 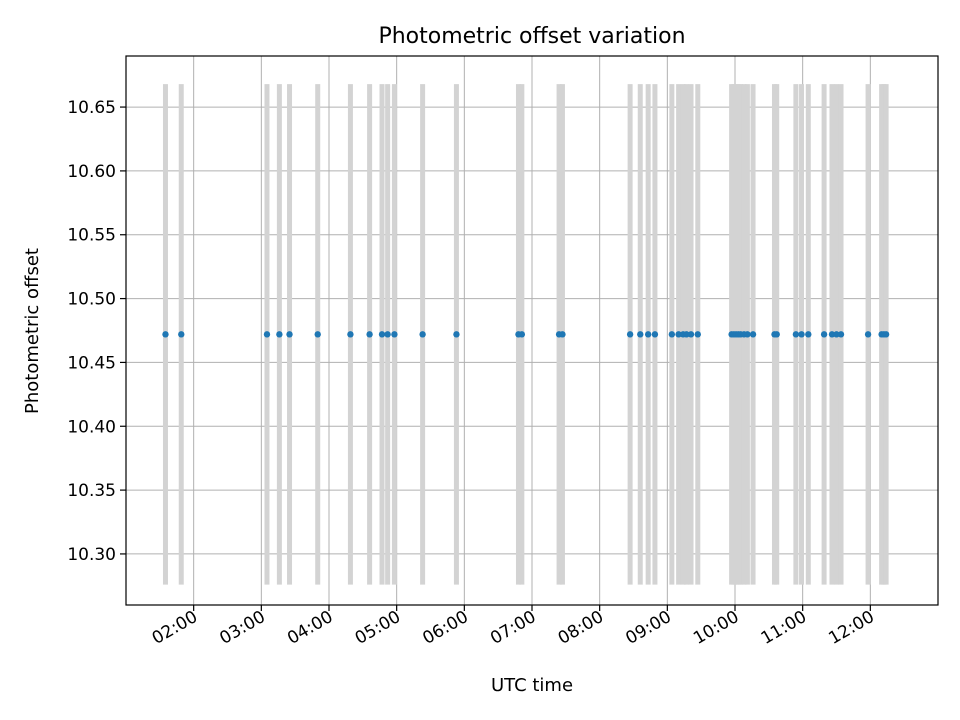 What do you see at coordinates (378, 628) in the screenshot?
I see `x-tick-label: 05:00` at bounding box center [378, 628].